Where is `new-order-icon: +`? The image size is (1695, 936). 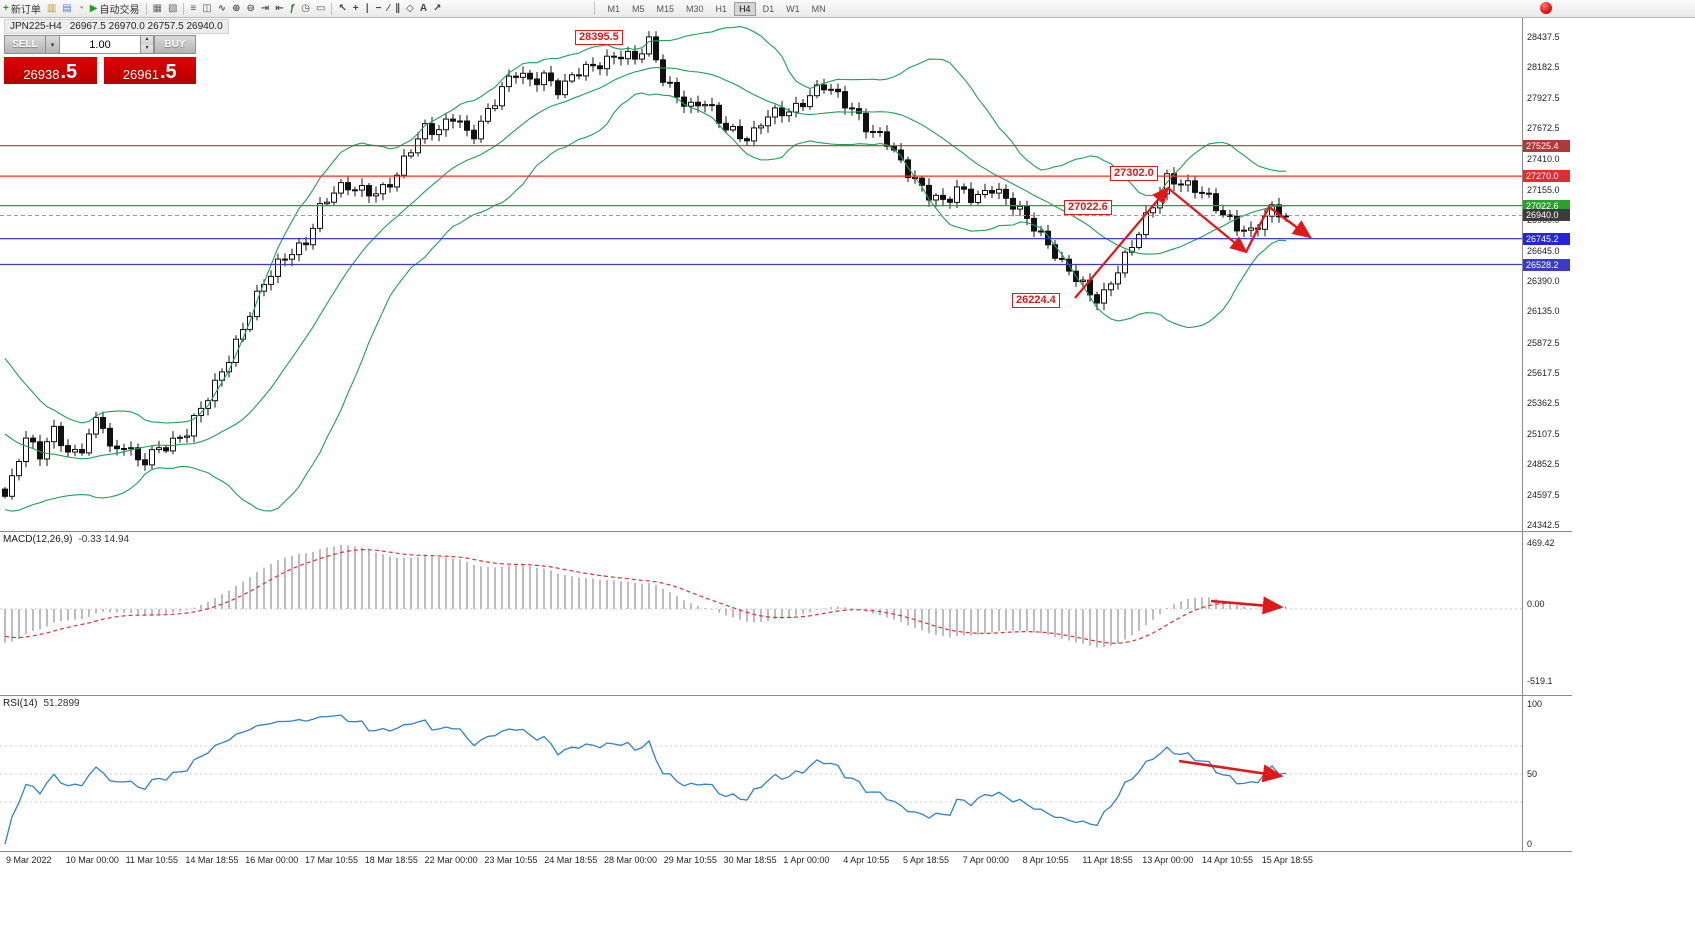 new-order-icon: + is located at coordinates (6, 8).